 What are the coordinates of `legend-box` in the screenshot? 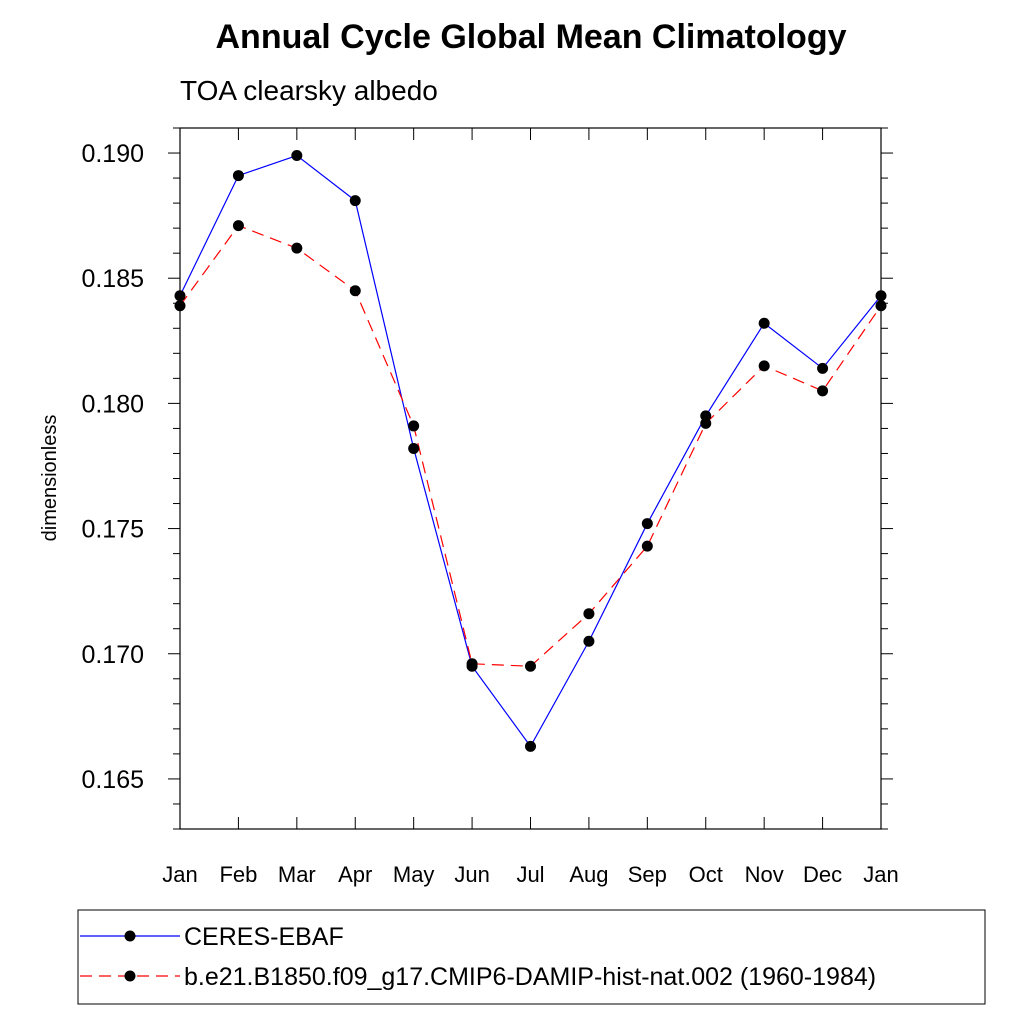 It's located at (531, 957).